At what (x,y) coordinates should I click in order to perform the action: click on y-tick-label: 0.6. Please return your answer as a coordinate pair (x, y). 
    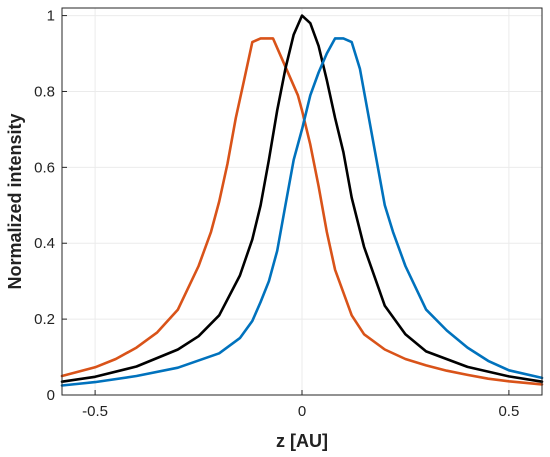
    Looking at the image, I should click on (44, 167).